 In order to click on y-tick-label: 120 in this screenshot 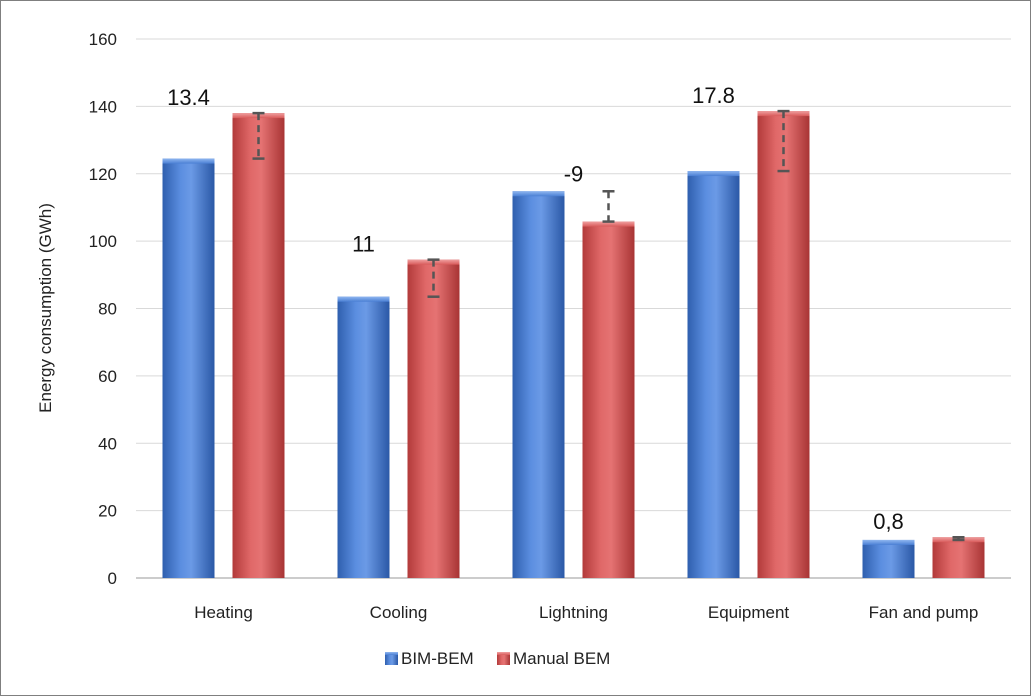, I will do `click(103, 174)`.